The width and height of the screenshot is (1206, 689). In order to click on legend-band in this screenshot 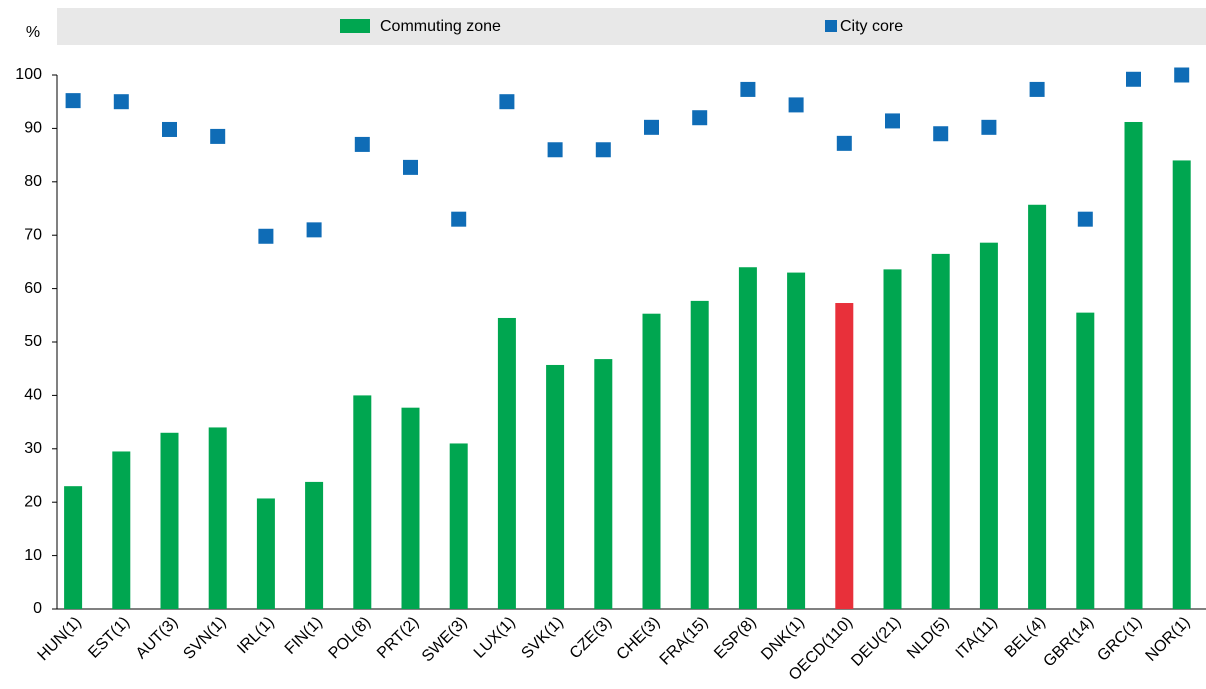, I will do `click(631, 26)`.